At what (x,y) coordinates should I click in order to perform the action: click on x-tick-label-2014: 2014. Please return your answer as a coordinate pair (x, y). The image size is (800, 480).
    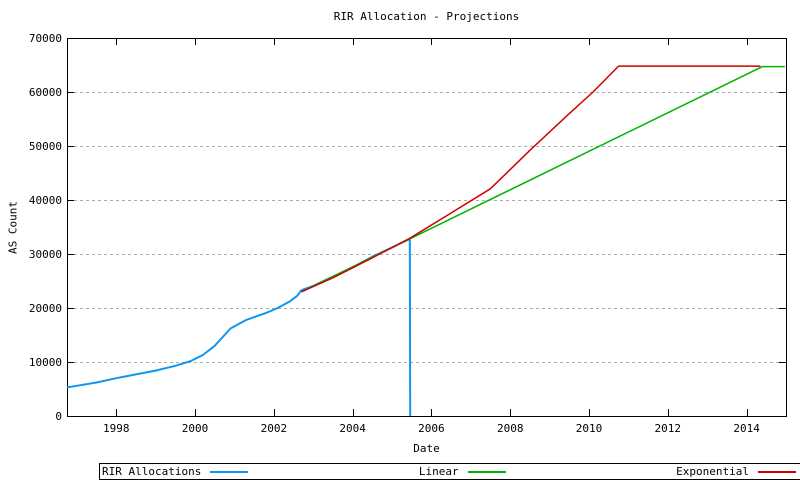
    Looking at the image, I should click on (746, 428).